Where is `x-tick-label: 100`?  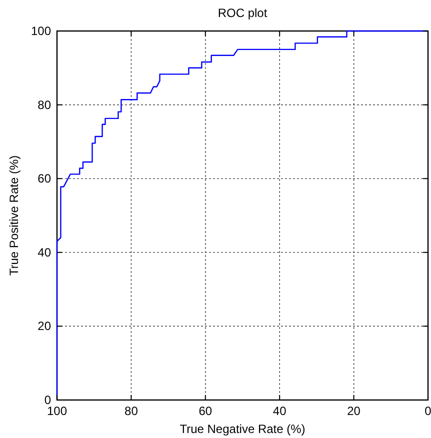
x-tick-label: 100 is located at coordinates (57, 411).